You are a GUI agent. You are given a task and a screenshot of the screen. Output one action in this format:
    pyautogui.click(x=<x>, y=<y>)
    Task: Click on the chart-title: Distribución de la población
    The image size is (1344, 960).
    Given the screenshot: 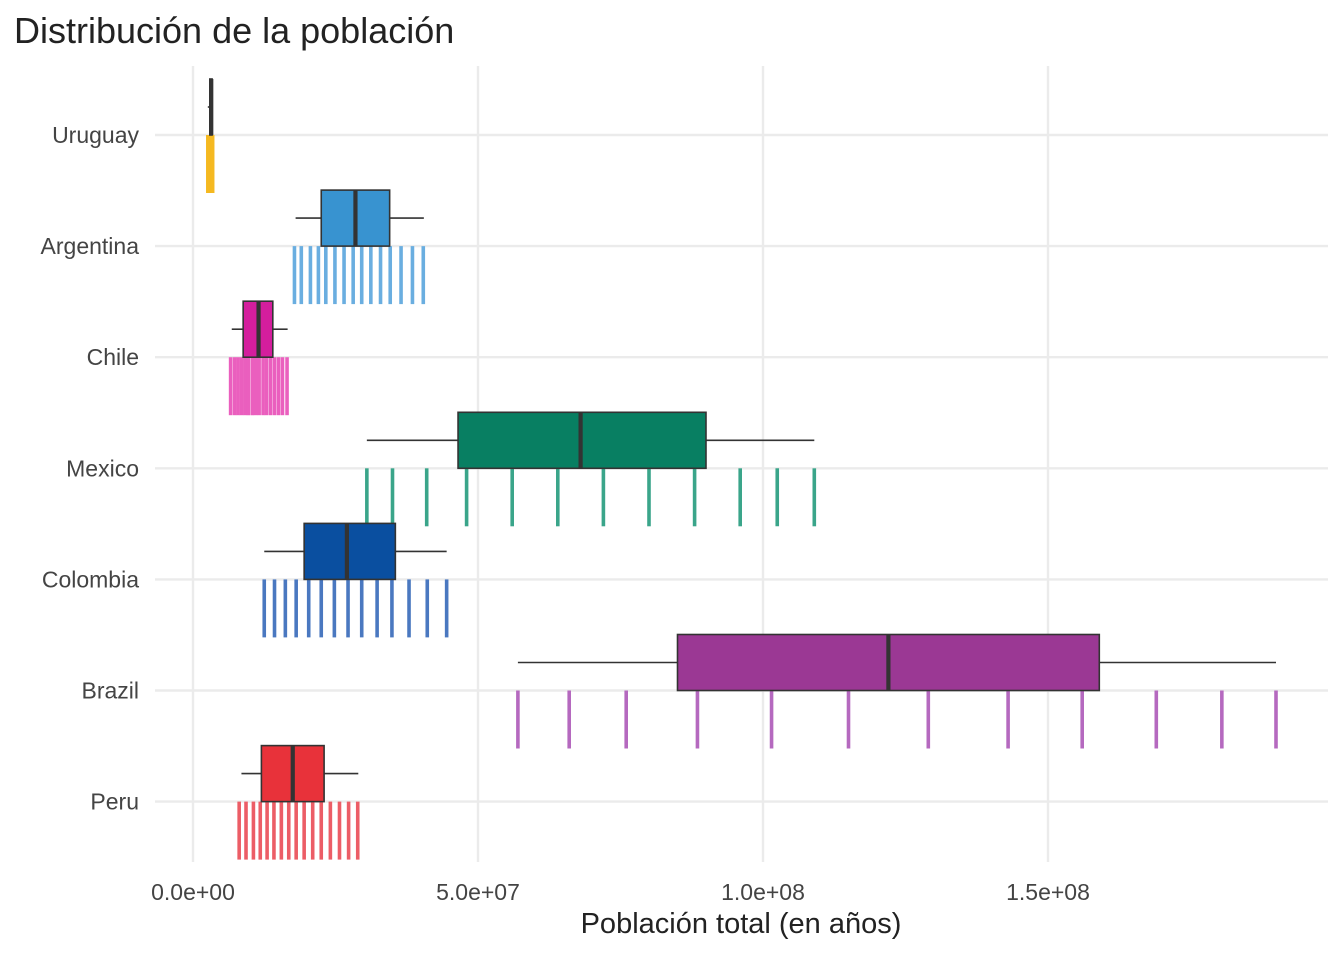 What is the action you would take?
    pyautogui.click(x=234, y=30)
    